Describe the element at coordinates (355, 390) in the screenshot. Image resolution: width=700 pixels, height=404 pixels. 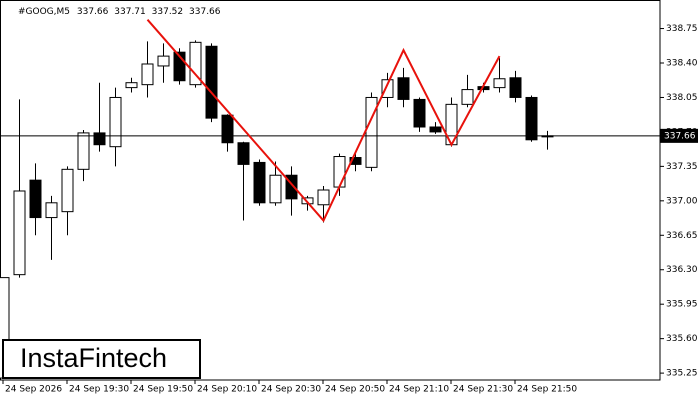
I see `x-tick-label: 24 Sep 20:50` at that location.